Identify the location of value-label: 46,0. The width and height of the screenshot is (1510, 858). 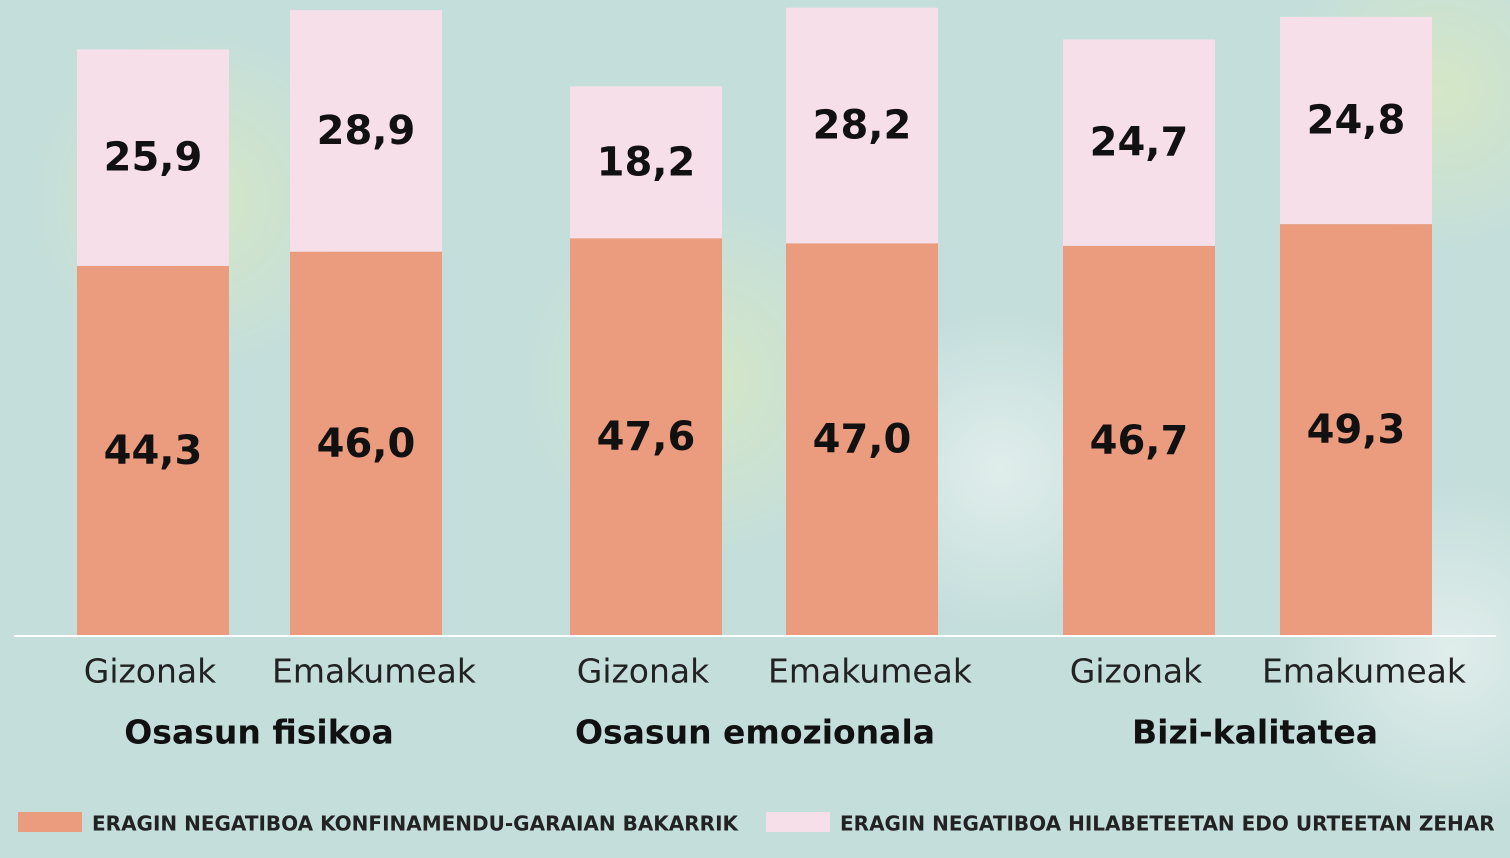
(366, 444).